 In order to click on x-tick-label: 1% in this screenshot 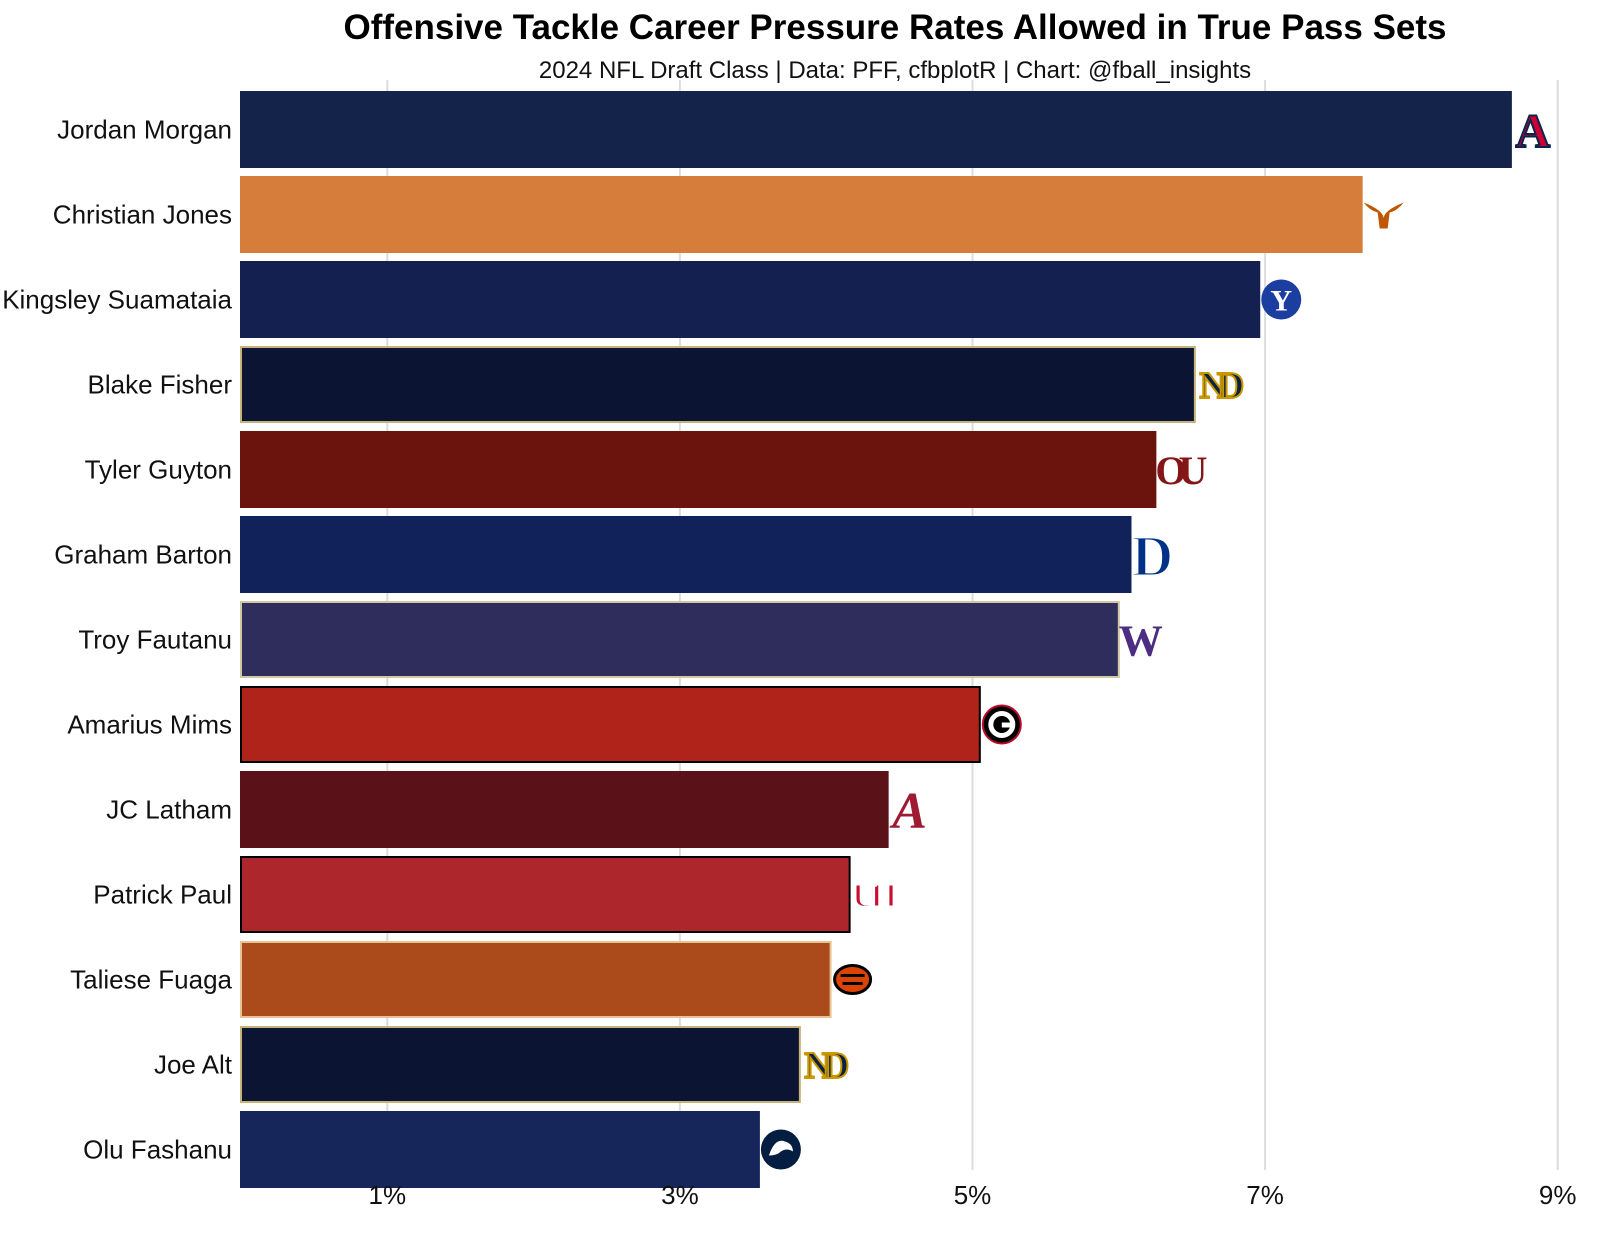, I will do `click(388, 1195)`.